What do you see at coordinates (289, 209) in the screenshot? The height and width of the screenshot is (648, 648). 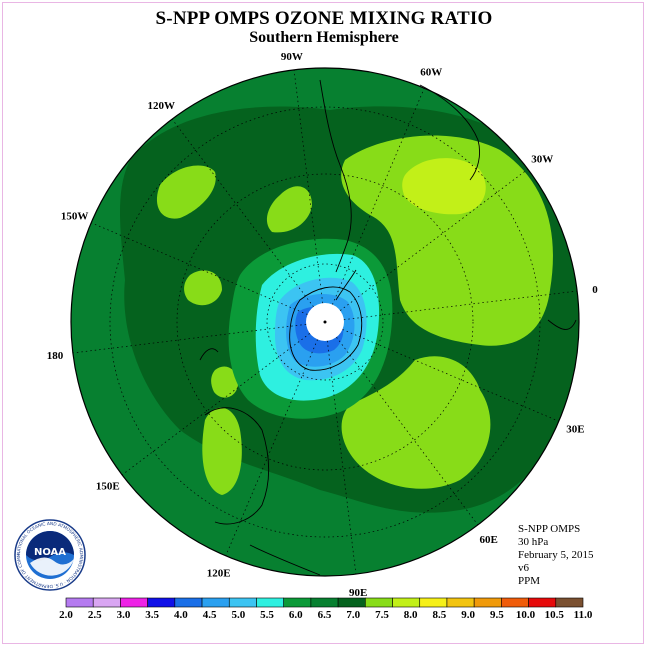 I see `field-band-7.5-pacific-north` at bounding box center [289, 209].